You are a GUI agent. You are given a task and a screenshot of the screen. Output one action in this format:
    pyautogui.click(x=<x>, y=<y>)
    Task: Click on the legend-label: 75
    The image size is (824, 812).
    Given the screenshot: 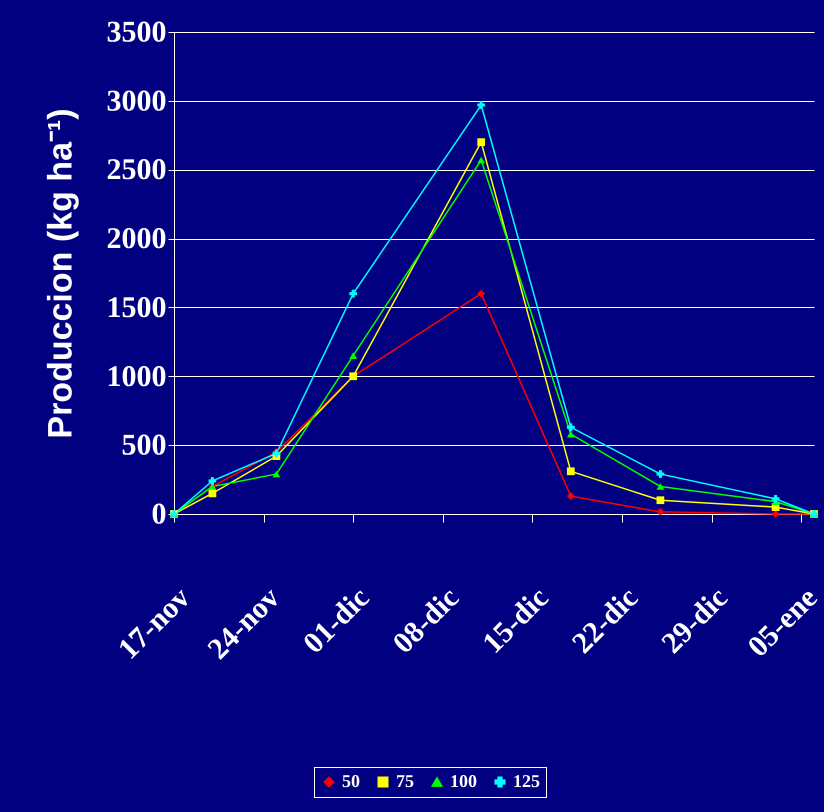 What is the action you would take?
    pyautogui.click(x=405, y=781)
    